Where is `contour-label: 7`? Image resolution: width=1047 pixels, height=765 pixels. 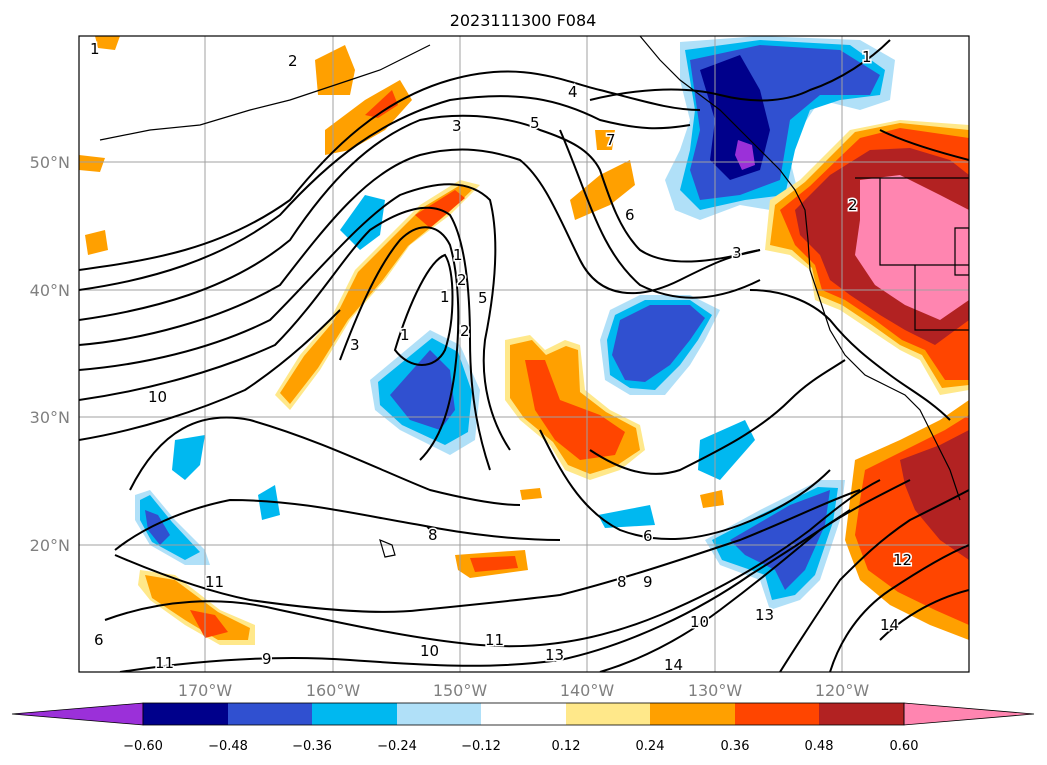
contour-label: 7 is located at coordinates (611, 140).